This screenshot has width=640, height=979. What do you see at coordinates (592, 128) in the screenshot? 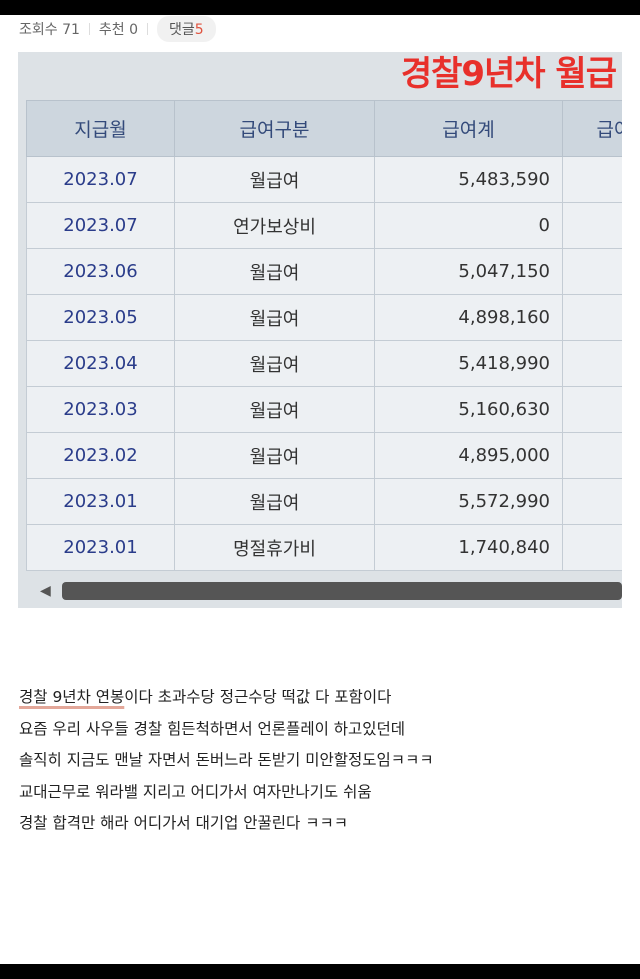
I see `column-header: 급여` at bounding box center [592, 128].